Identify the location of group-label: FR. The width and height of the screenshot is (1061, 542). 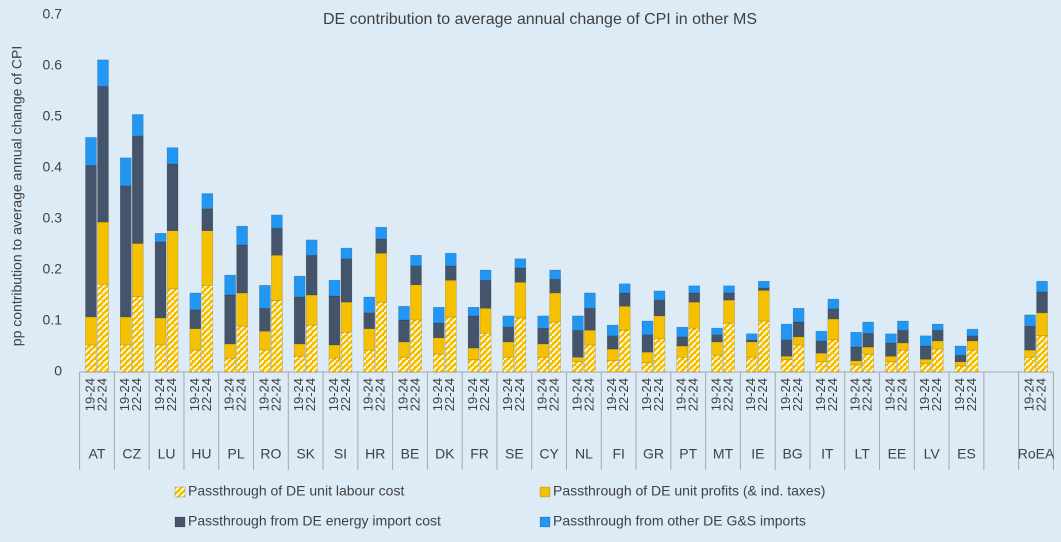
(479, 454).